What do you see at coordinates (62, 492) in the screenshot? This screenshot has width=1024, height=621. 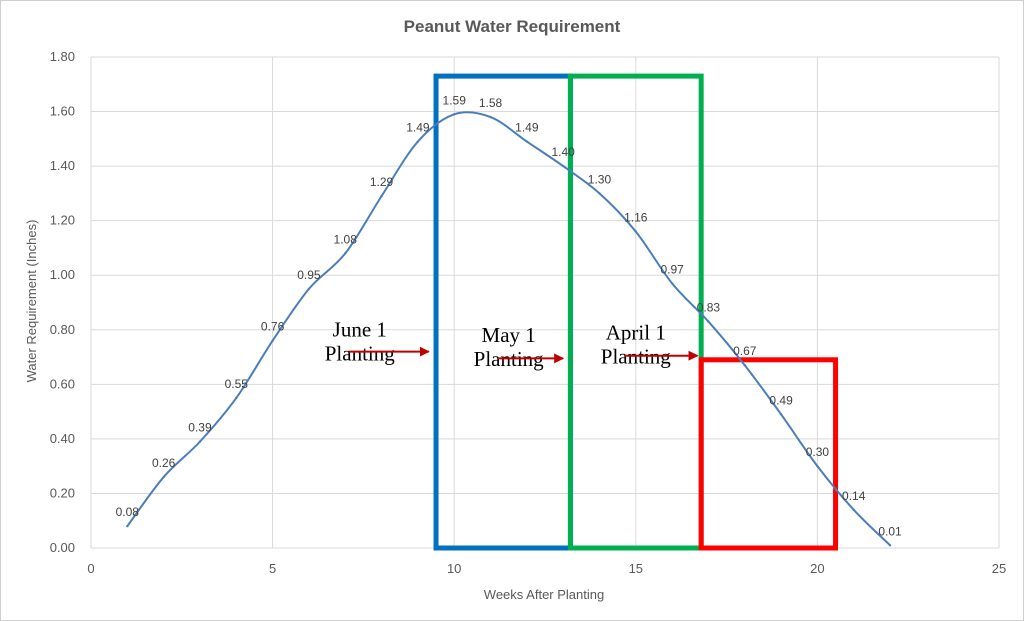 I see `y-tick-label-1: 0.20` at bounding box center [62, 492].